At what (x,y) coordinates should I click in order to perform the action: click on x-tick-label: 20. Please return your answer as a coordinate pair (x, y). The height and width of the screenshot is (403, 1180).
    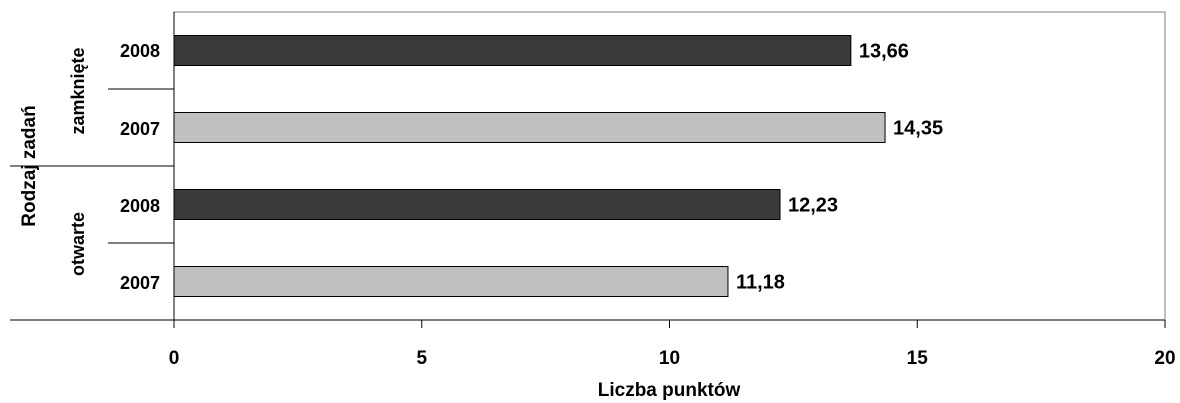
    Looking at the image, I should click on (1164, 358).